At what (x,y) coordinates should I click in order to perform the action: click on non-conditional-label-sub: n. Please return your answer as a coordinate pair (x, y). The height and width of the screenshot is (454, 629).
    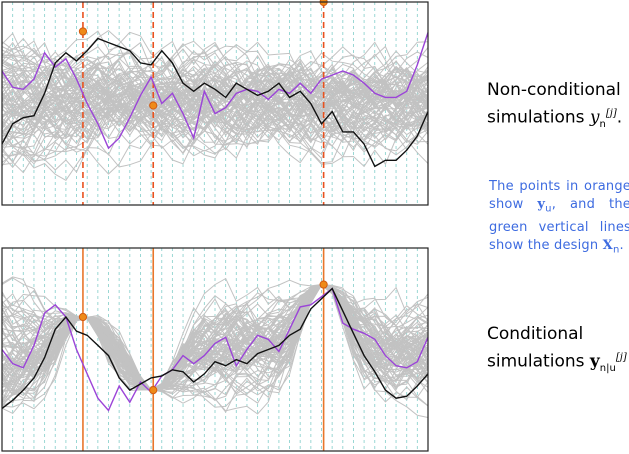
    Looking at the image, I should click on (602, 125).